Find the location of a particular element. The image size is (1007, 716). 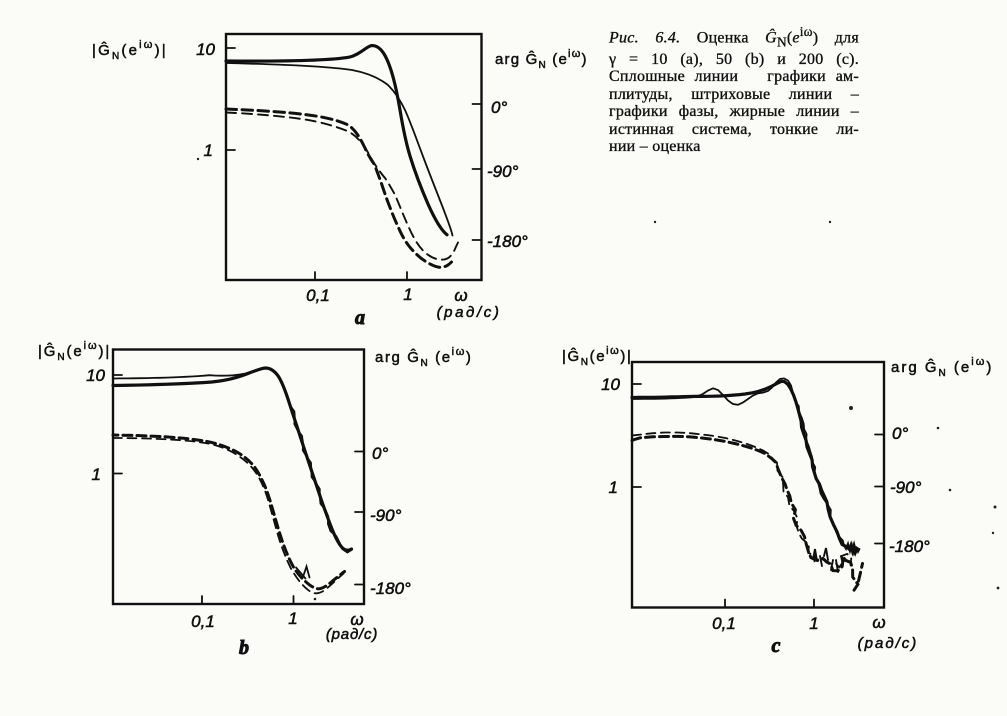

svg-text: b is located at coordinates (244, 648).